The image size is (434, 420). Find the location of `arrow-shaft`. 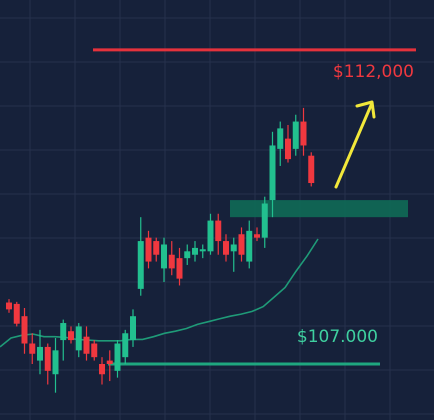

arrow-shaft is located at coordinates (354, 145).